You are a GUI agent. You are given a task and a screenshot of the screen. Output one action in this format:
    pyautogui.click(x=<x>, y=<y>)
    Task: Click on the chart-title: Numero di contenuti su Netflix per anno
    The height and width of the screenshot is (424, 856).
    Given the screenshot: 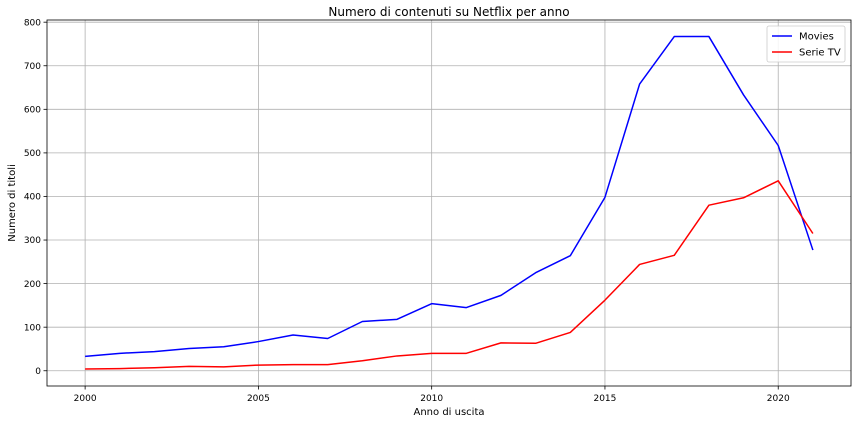 What is the action you would take?
    pyautogui.click(x=448, y=12)
    